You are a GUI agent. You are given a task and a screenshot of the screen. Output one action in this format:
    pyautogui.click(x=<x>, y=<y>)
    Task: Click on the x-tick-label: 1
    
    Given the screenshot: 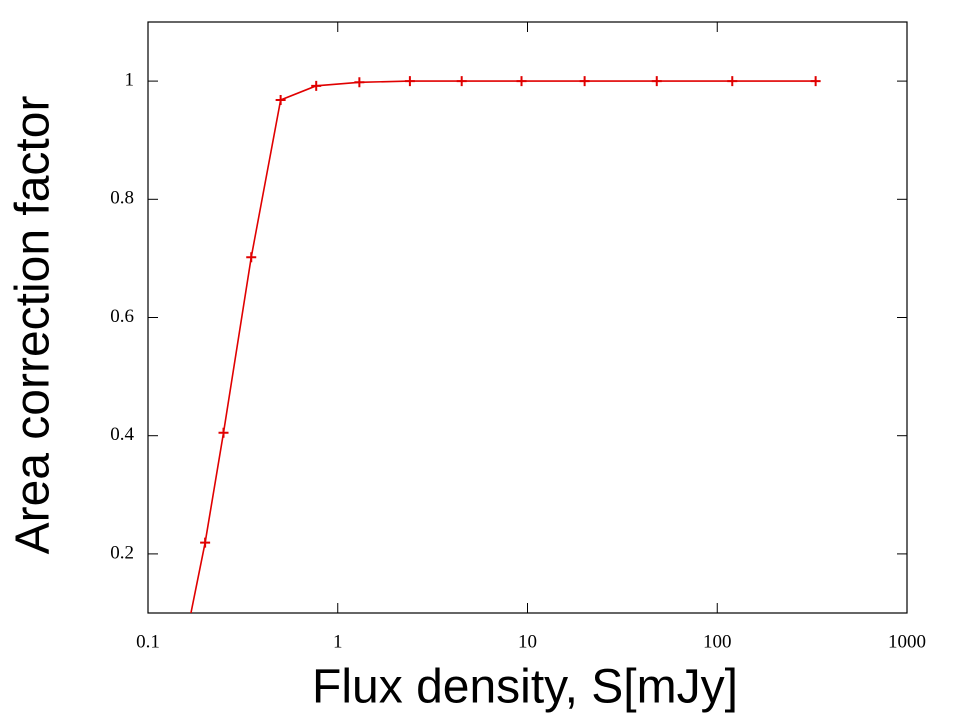 What is the action you would take?
    pyautogui.click(x=338, y=641)
    